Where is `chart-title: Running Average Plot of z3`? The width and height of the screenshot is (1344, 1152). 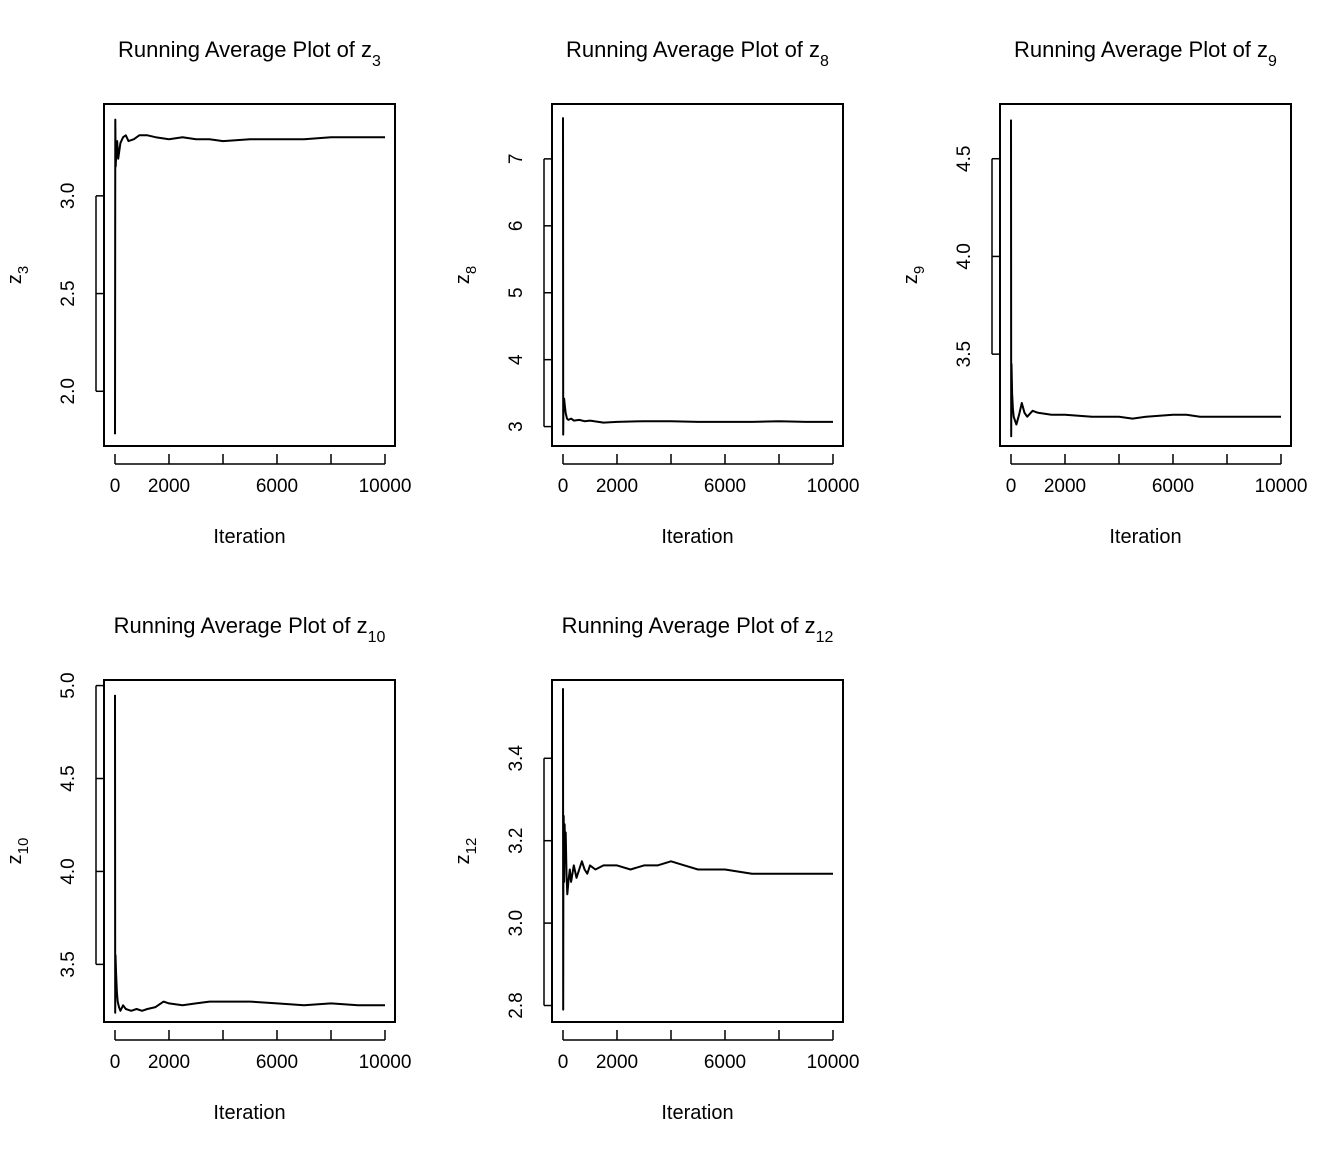 chart-title: Running Average Plot of z3 is located at coordinates (249, 53).